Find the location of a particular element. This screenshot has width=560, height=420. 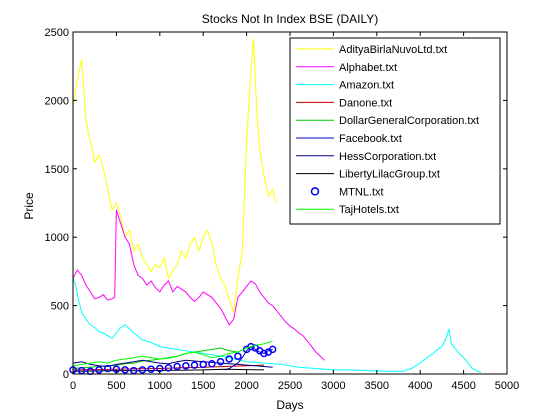

chart-title: Stocks Not In Index BSE (DAILY) is located at coordinates (290, 19).